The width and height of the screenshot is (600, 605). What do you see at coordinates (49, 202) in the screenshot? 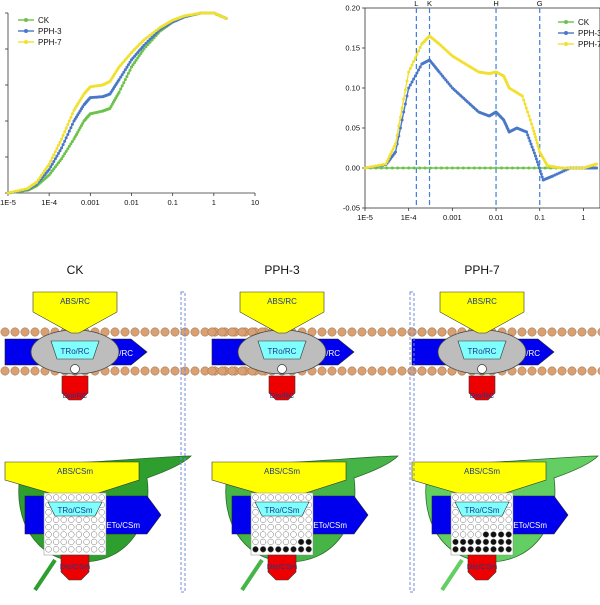
I see `x-tick-label: 1E-4` at bounding box center [49, 202].